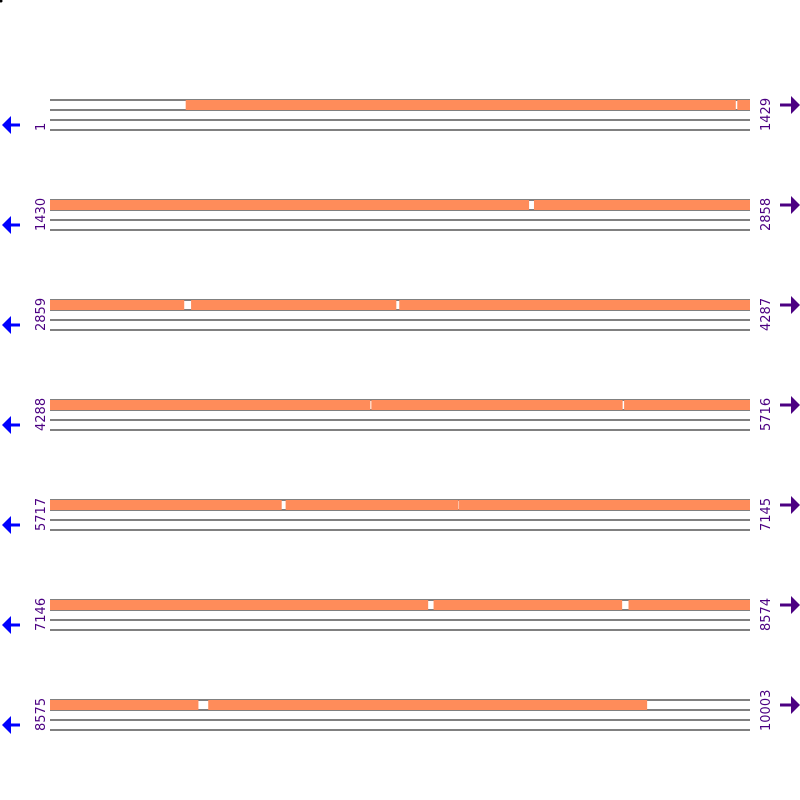  What do you see at coordinates (401, 615) in the screenshot?
I see `sequence-row: 7146 8574` at bounding box center [401, 615].